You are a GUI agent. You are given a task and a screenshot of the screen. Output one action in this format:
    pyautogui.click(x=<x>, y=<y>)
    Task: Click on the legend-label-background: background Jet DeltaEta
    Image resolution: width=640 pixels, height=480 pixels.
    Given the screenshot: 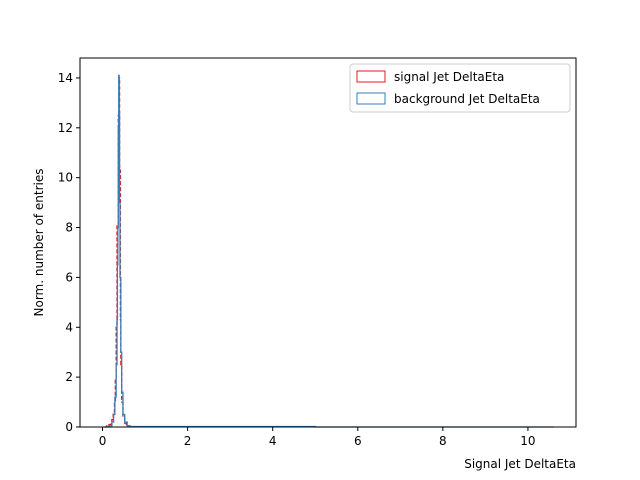 What is the action you would take?
    pyautogui.click(x=467, y=99)
    